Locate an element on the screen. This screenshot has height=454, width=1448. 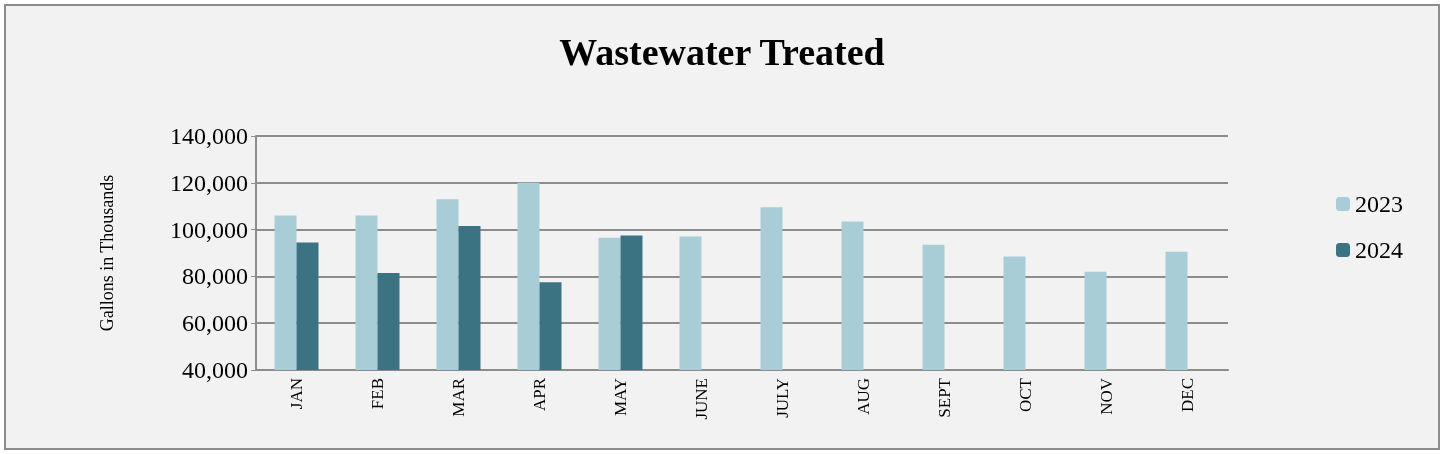
legend-label: 2024 is located at coordinates (1379, 250).